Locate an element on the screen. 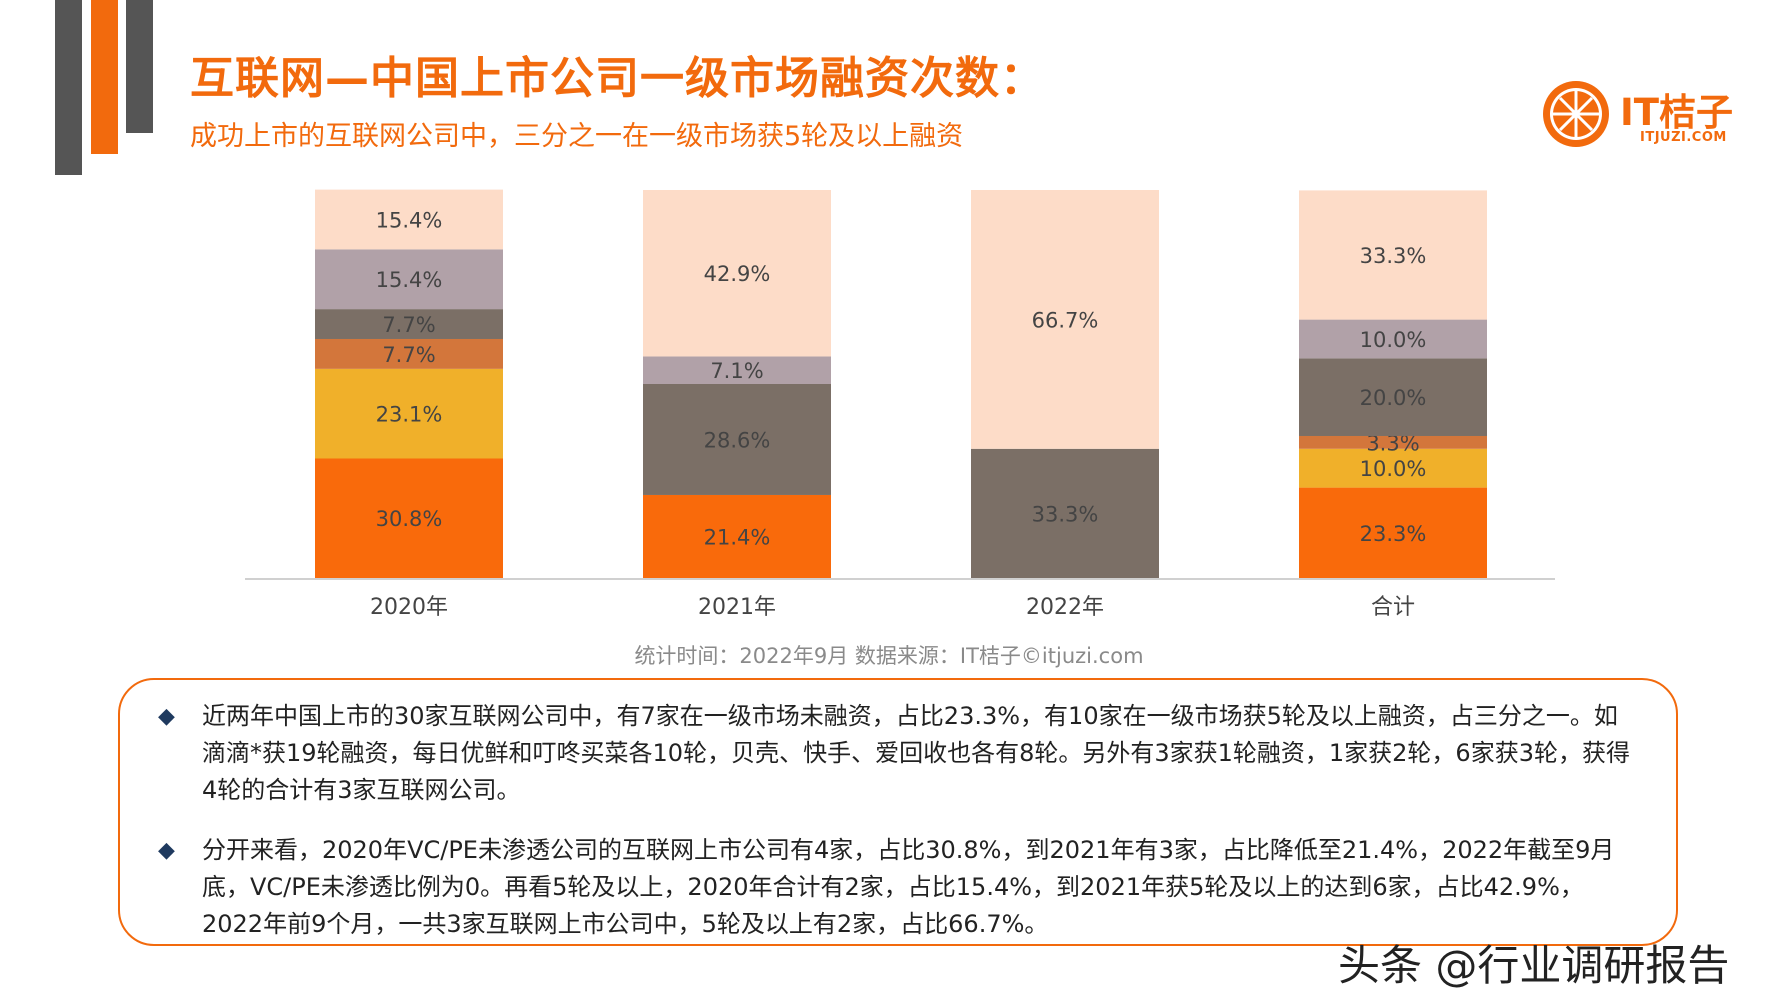 The image size is (1778, 1000). bar-value-label: 42.9% is located at coordinates (737, 274).